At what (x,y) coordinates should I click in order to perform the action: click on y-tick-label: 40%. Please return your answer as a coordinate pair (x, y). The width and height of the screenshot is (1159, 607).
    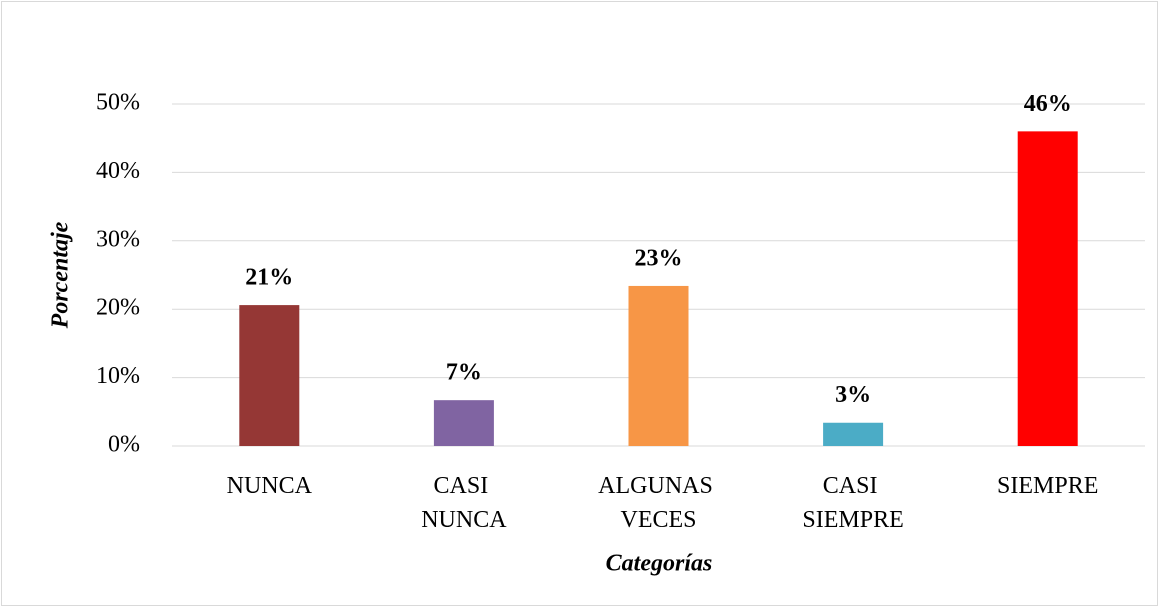
    Looking at the image, I should click on (118, 171).